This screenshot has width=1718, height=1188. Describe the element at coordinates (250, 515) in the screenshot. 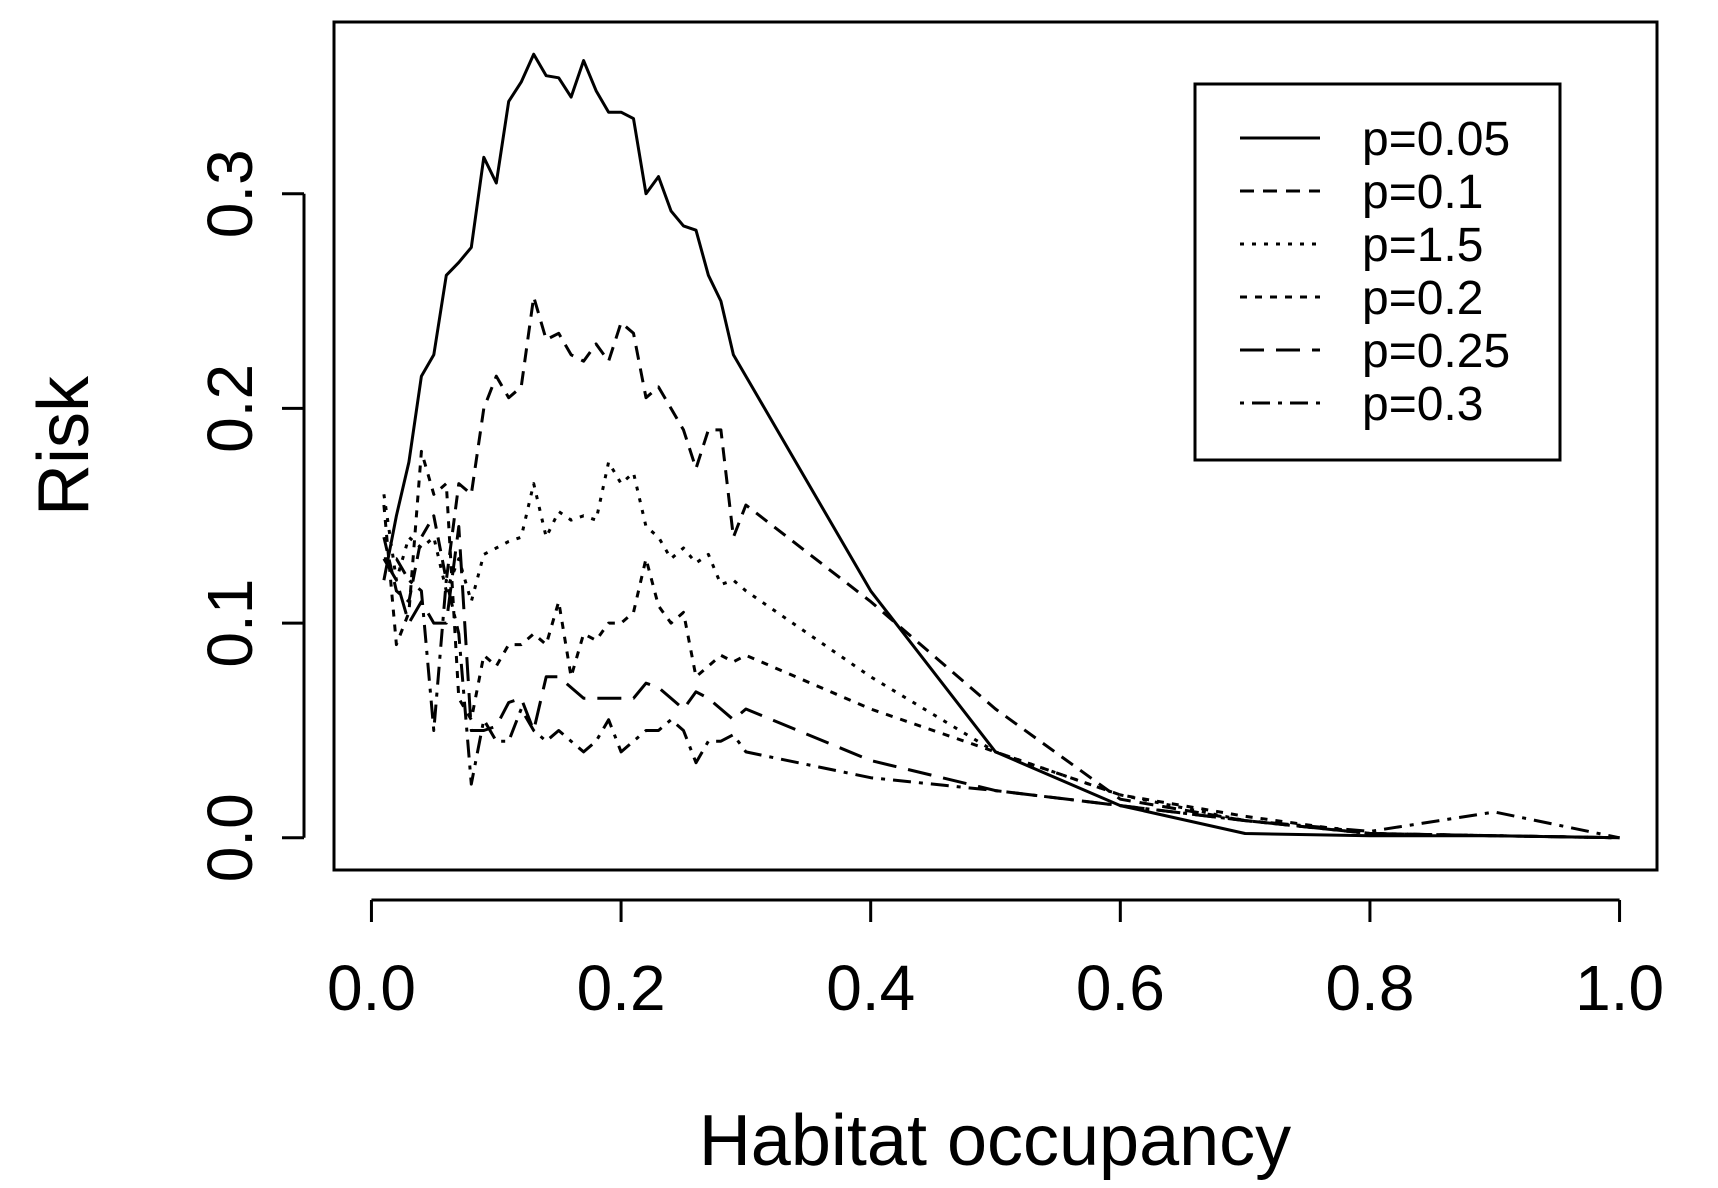

I see `y-axis: 0.0 0.1 0.2 0.3` at that location.